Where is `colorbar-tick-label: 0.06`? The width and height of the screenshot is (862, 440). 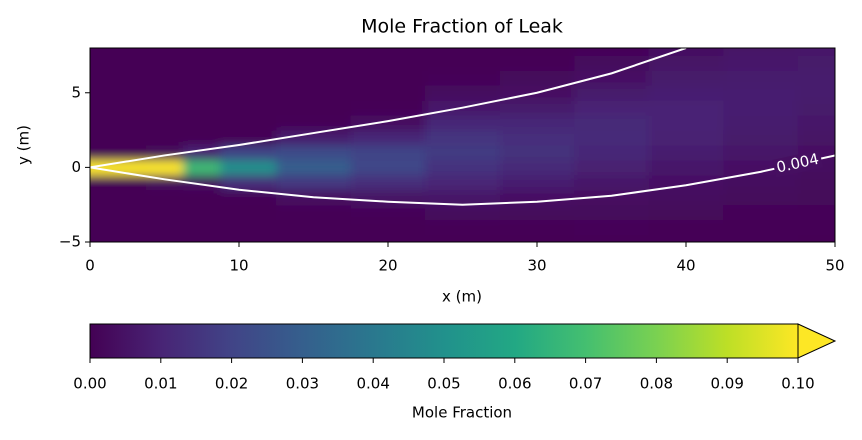
colorbar-tick-label: 0.06 is located at coordinates (514, 384).